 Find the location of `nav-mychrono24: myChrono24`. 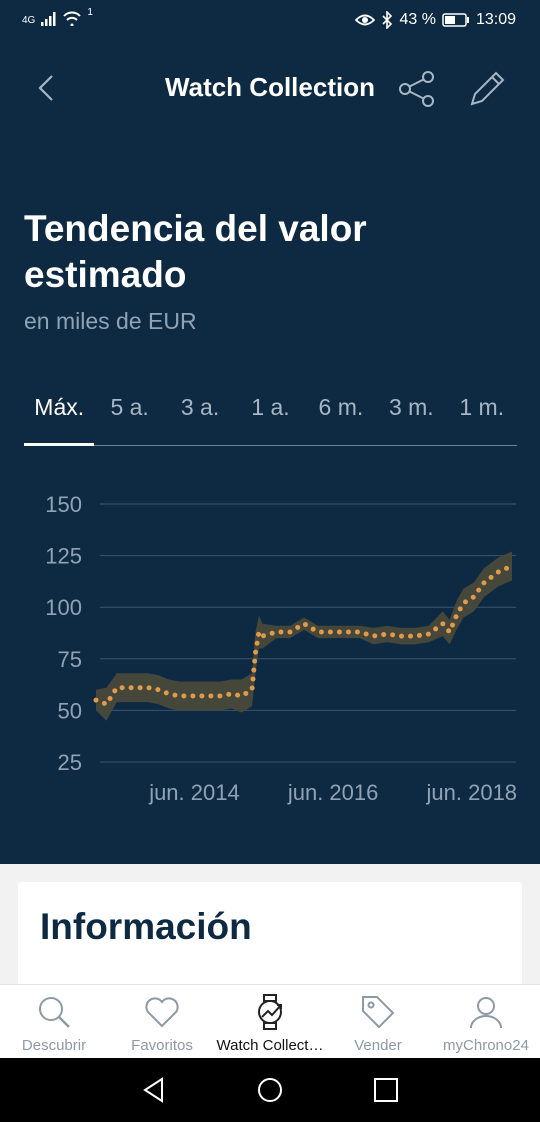

nav-mychrono24: myChrono24 is located at coordinates (486, 1021).